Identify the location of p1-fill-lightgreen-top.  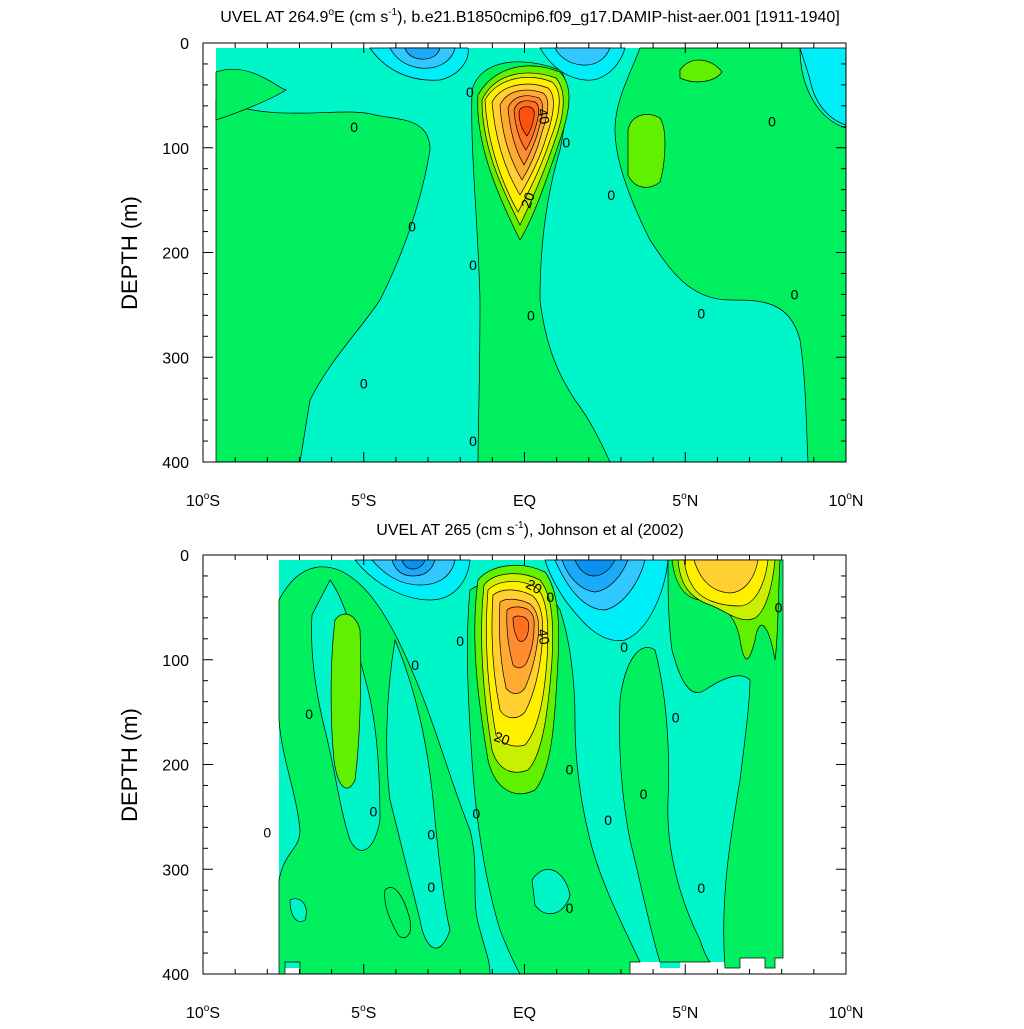
(701, 71).